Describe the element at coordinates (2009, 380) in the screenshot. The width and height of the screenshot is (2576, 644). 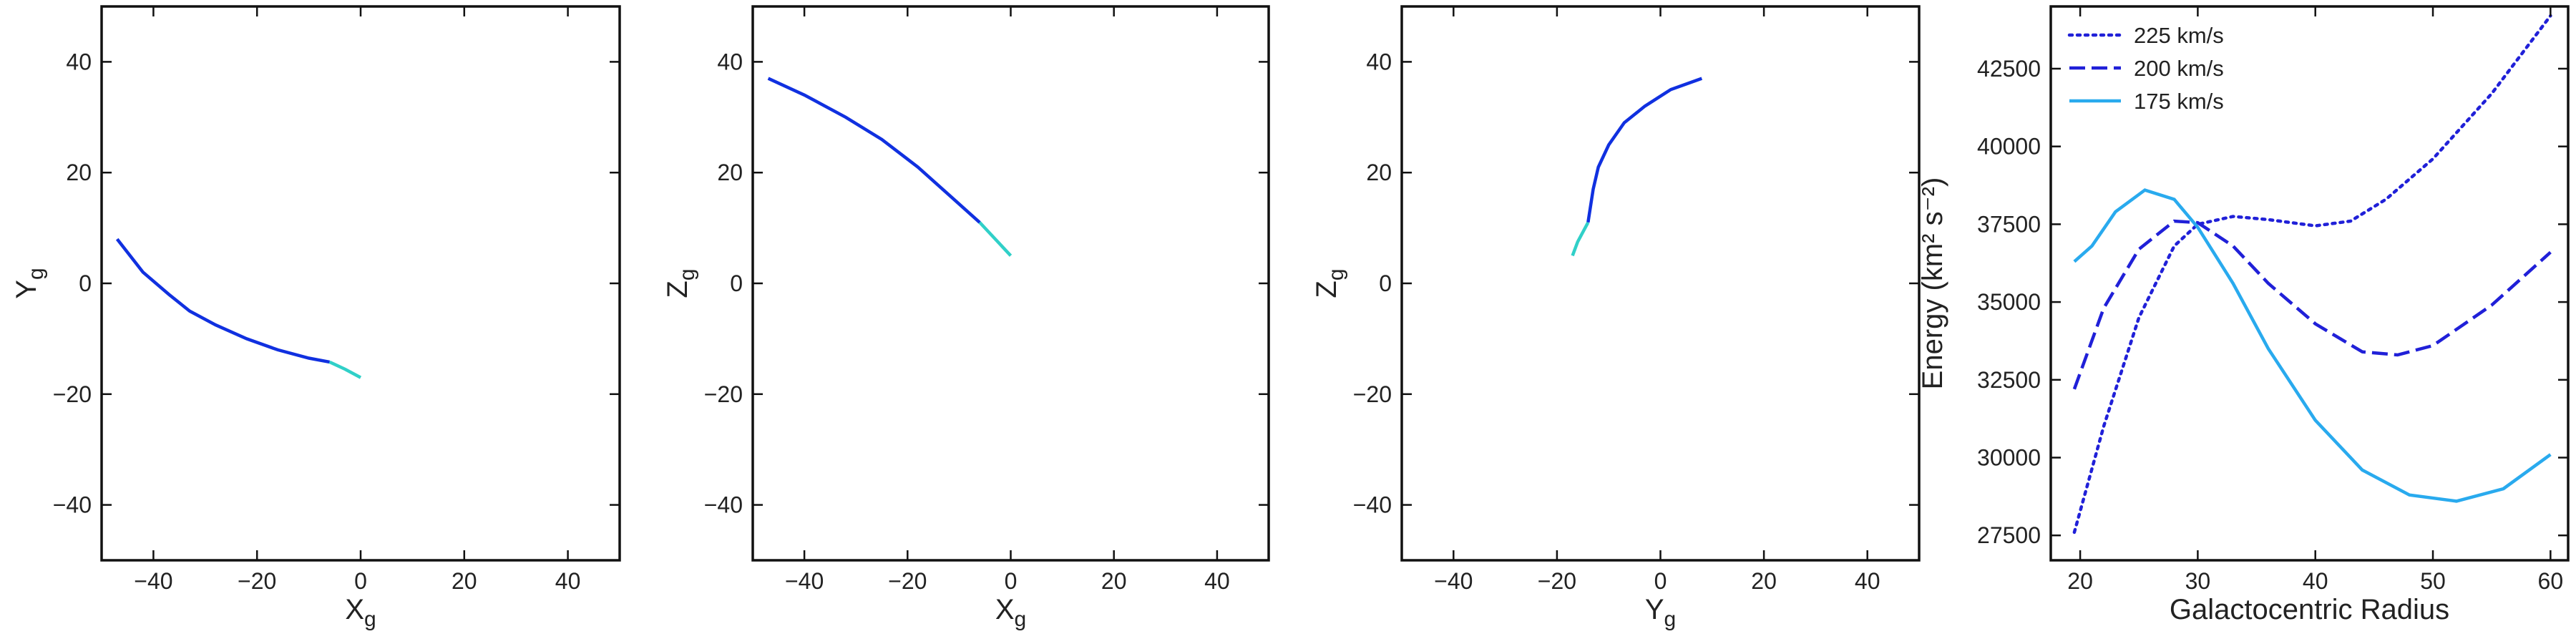
I see `y-tick-label: 32500` at that location.